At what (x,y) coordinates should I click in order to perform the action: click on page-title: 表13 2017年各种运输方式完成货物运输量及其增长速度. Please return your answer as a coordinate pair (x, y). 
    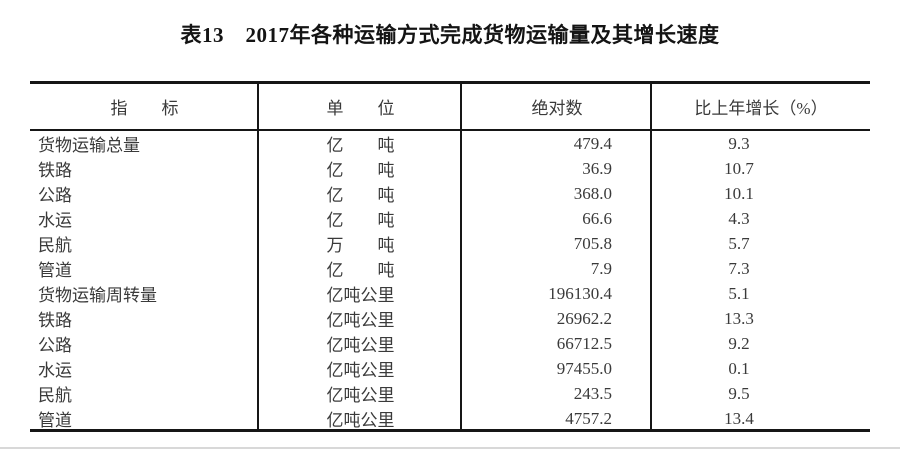
    Looking at the image, I should click on (450, 35).